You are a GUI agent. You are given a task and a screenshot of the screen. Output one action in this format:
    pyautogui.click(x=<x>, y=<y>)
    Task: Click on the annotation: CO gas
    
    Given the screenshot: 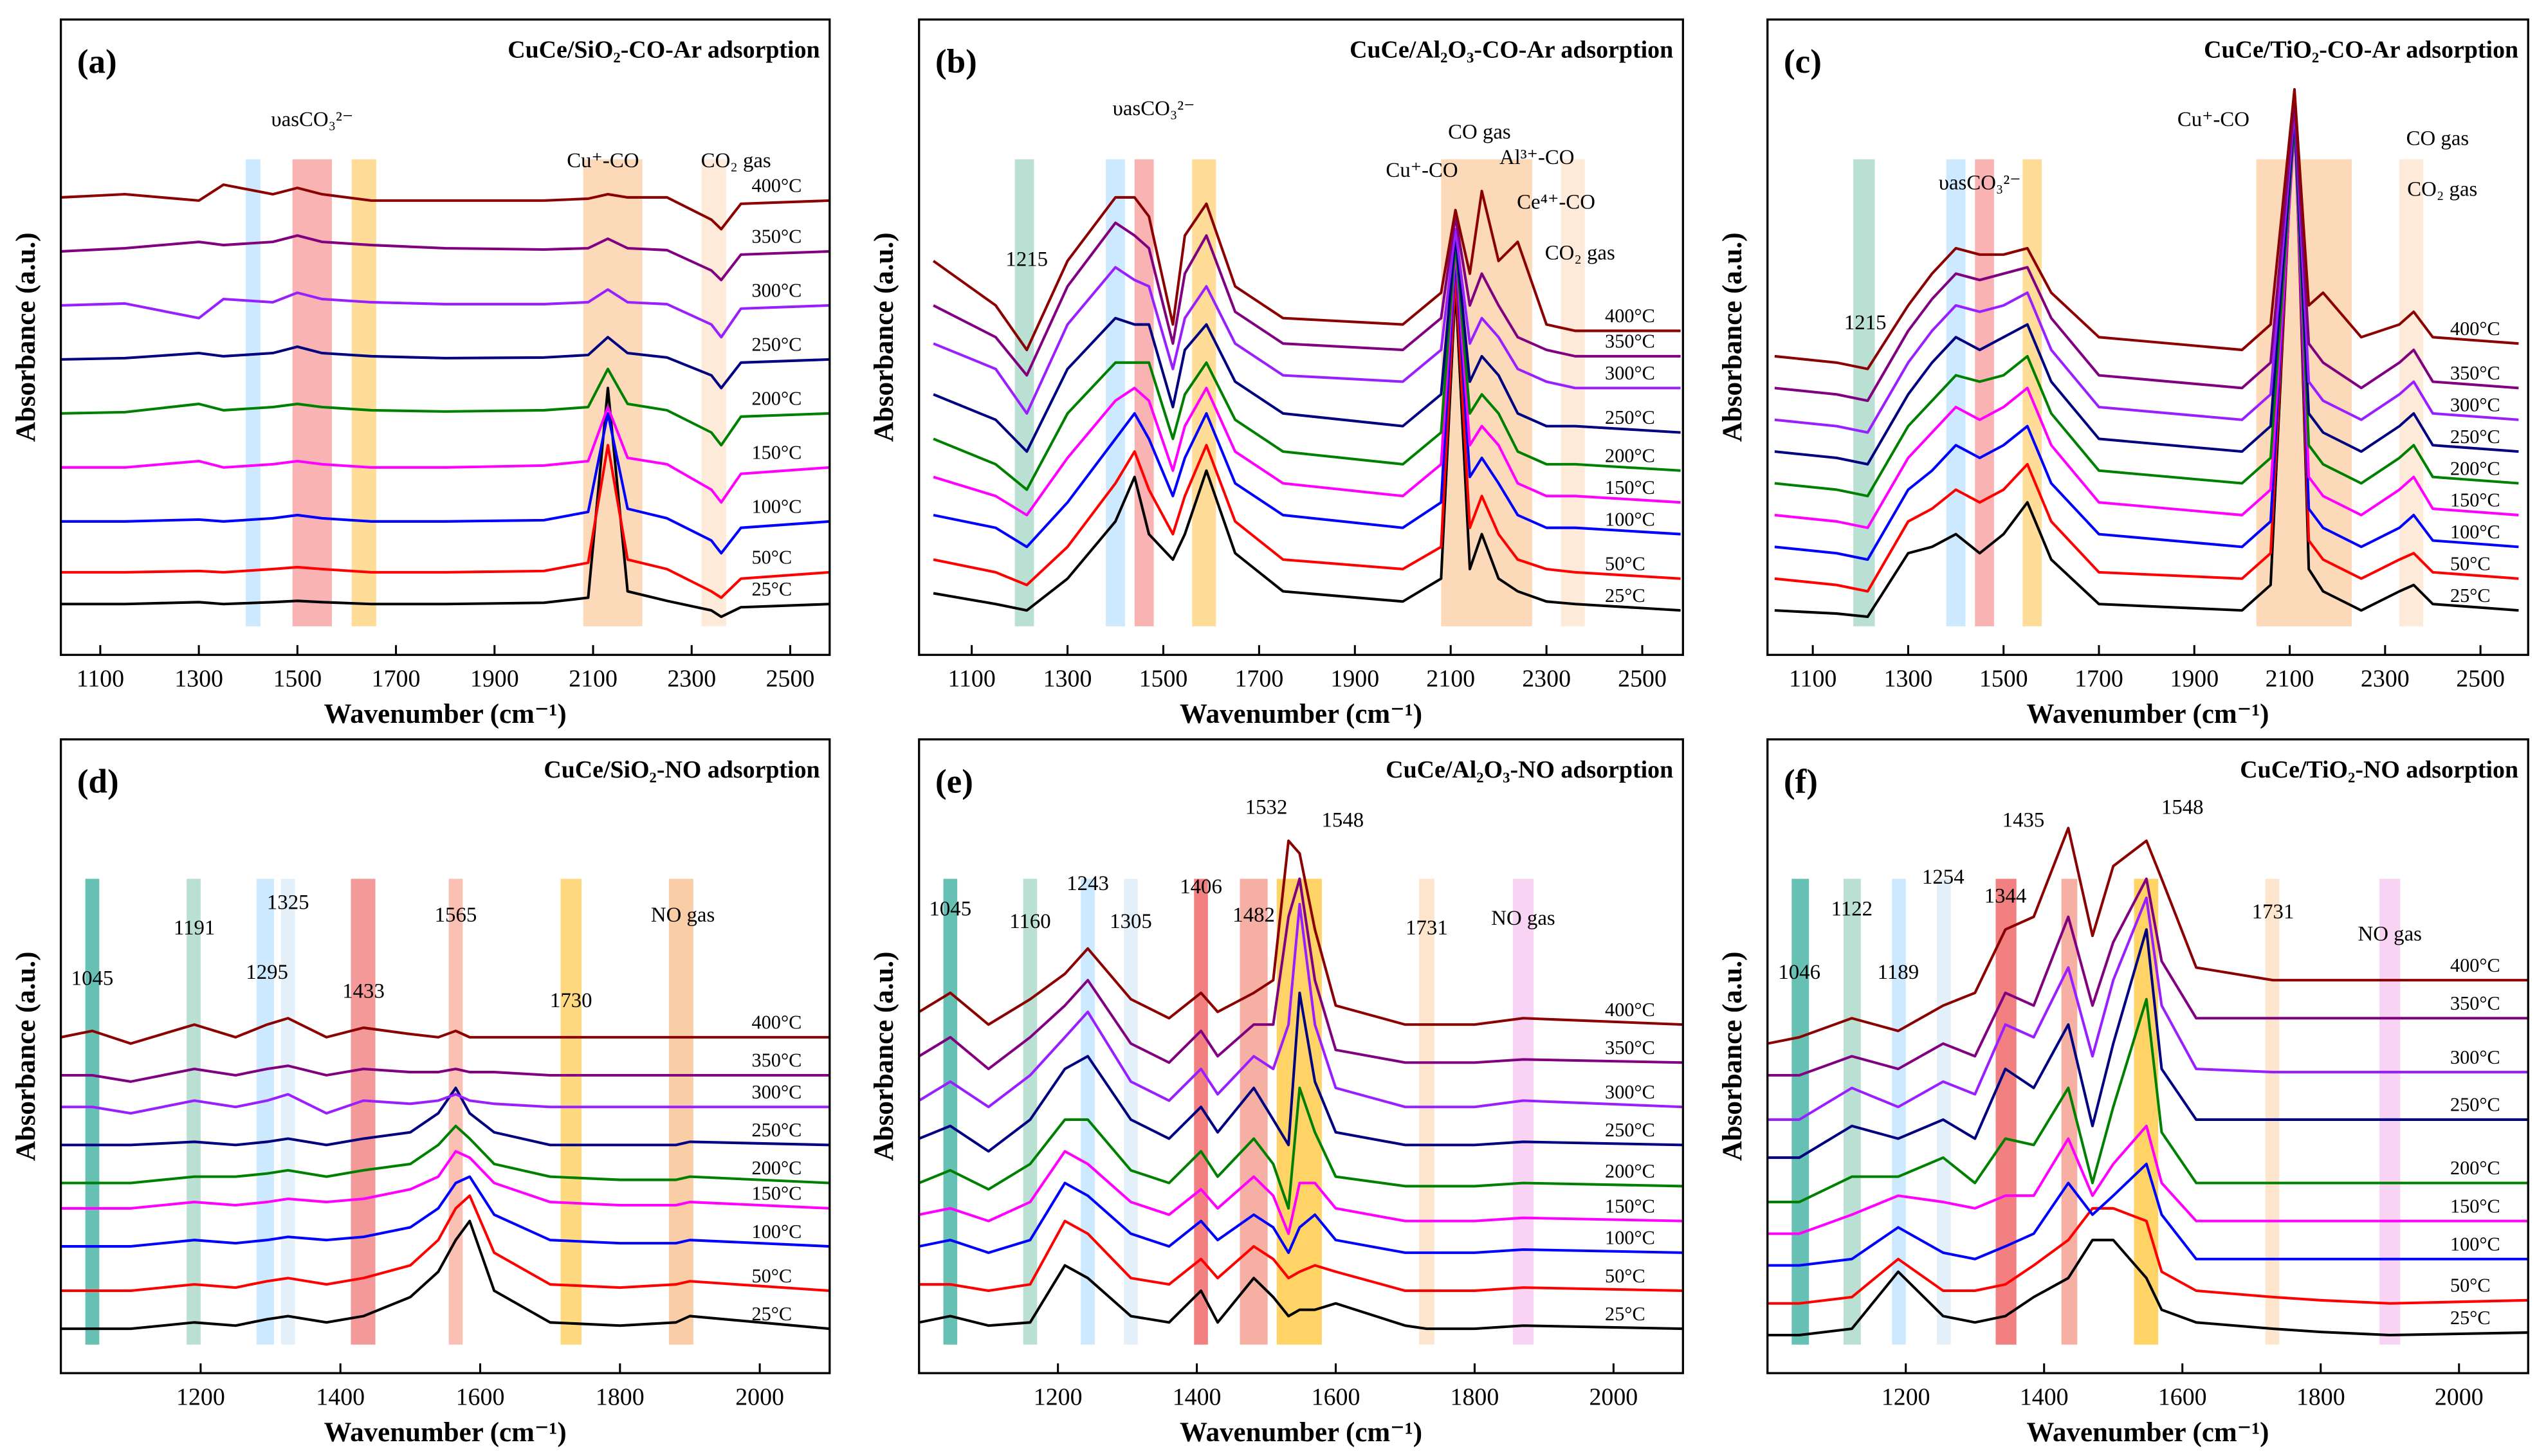 What is the action you would take?
    pyautogui.click(x=2437, y=138)
    